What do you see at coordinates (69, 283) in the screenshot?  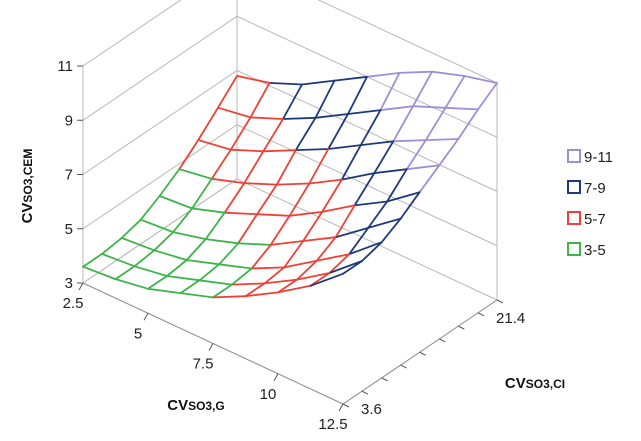 I see `z-tick-label: 3` at bounding box center [69, 283].